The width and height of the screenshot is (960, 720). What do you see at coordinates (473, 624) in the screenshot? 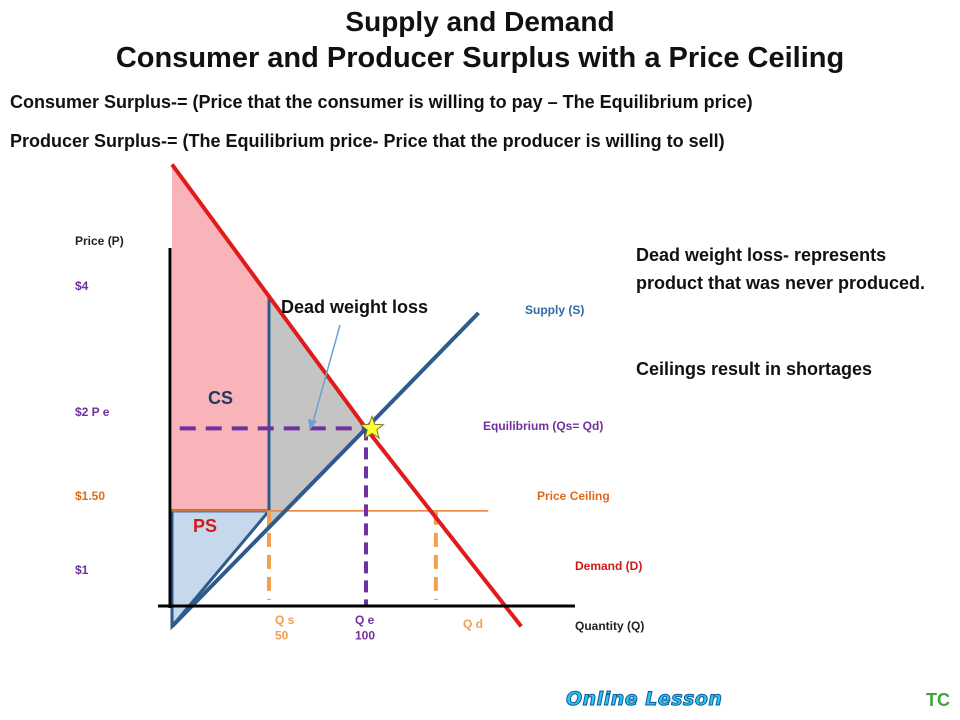
I see `x-tick-label: Q d` at bounding box center [473, 624].